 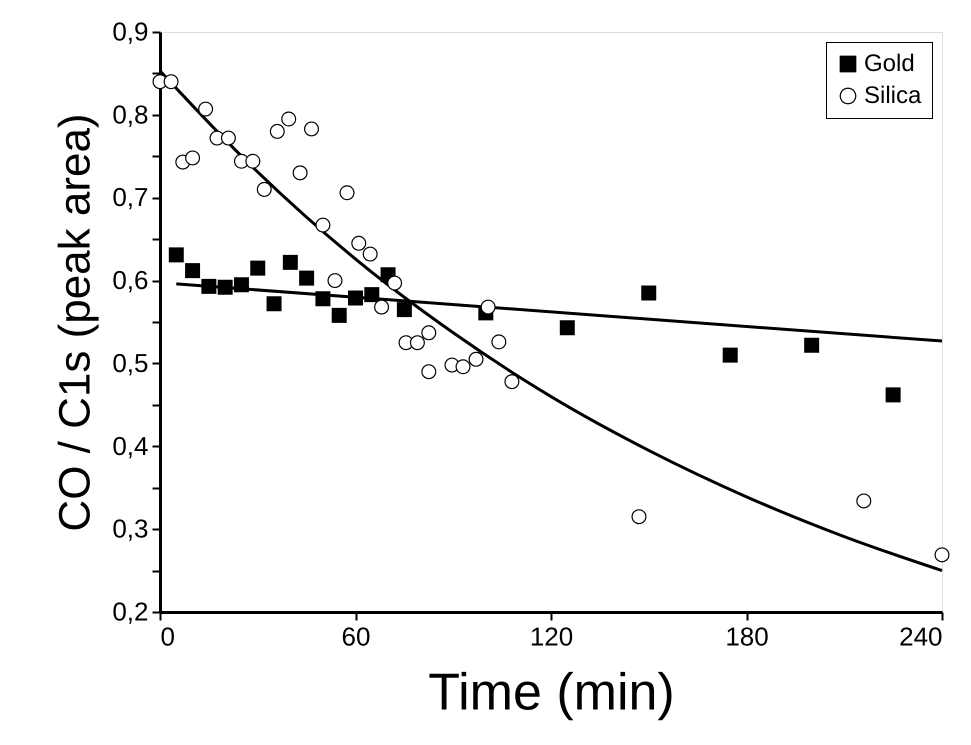 I want to click on y-axis-title: CO / C1s (peak area), so click(x=75, y=322).